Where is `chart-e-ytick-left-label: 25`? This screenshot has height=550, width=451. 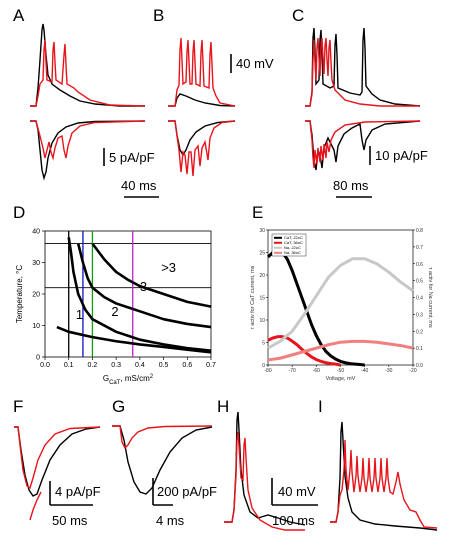
chart-e-ytick-left-label: 25 is located at coordinates (262, 254).